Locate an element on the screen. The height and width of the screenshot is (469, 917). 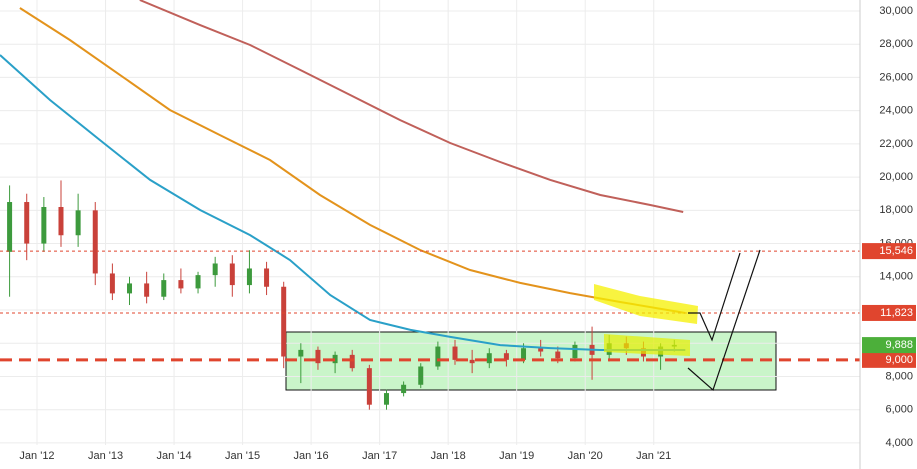
x-tick-label: Jan '13 is located at coordinates (105, 456).